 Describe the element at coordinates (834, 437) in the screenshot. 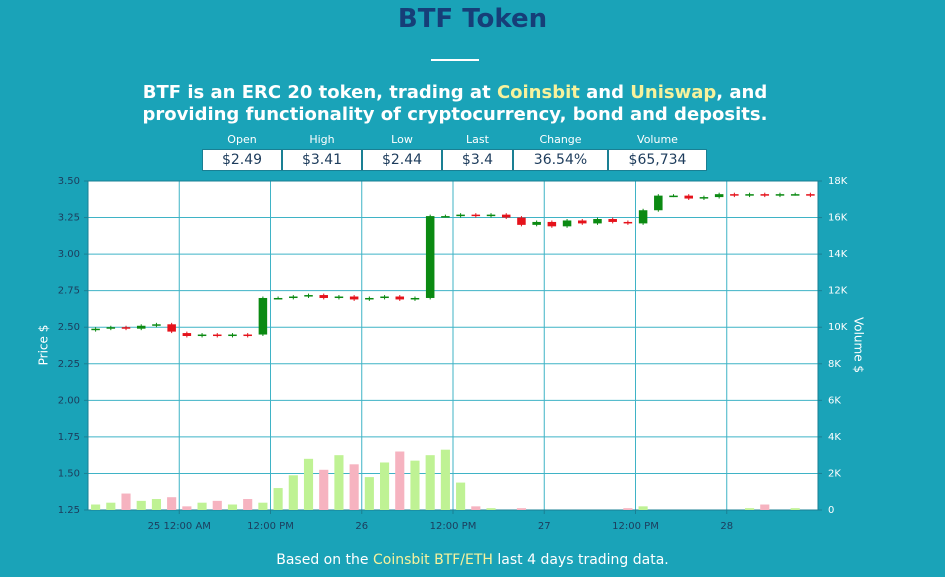

I see `y2-tick-label: 4K` at that location.